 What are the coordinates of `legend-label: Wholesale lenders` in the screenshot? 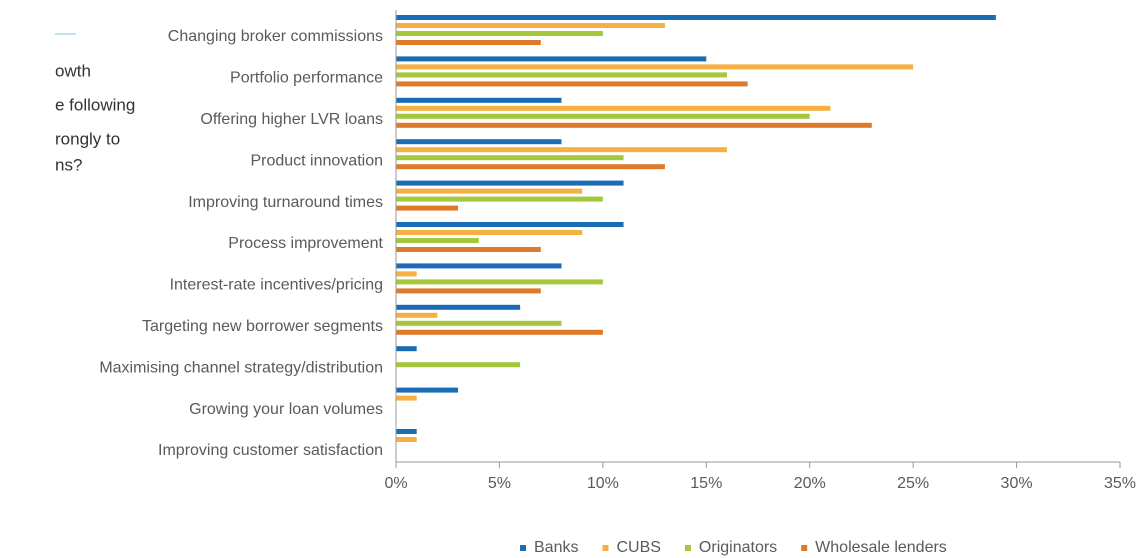 It's located at (881, 547).